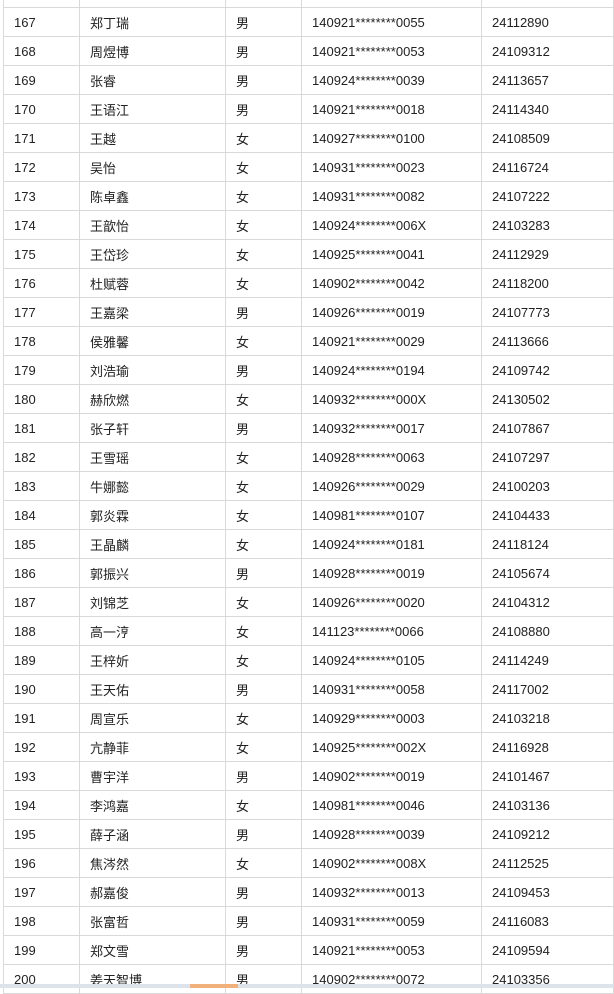 This screenshot has height=994, width=614. I want to click on student-name-cell: 曹宇洋, so click(152, 776).